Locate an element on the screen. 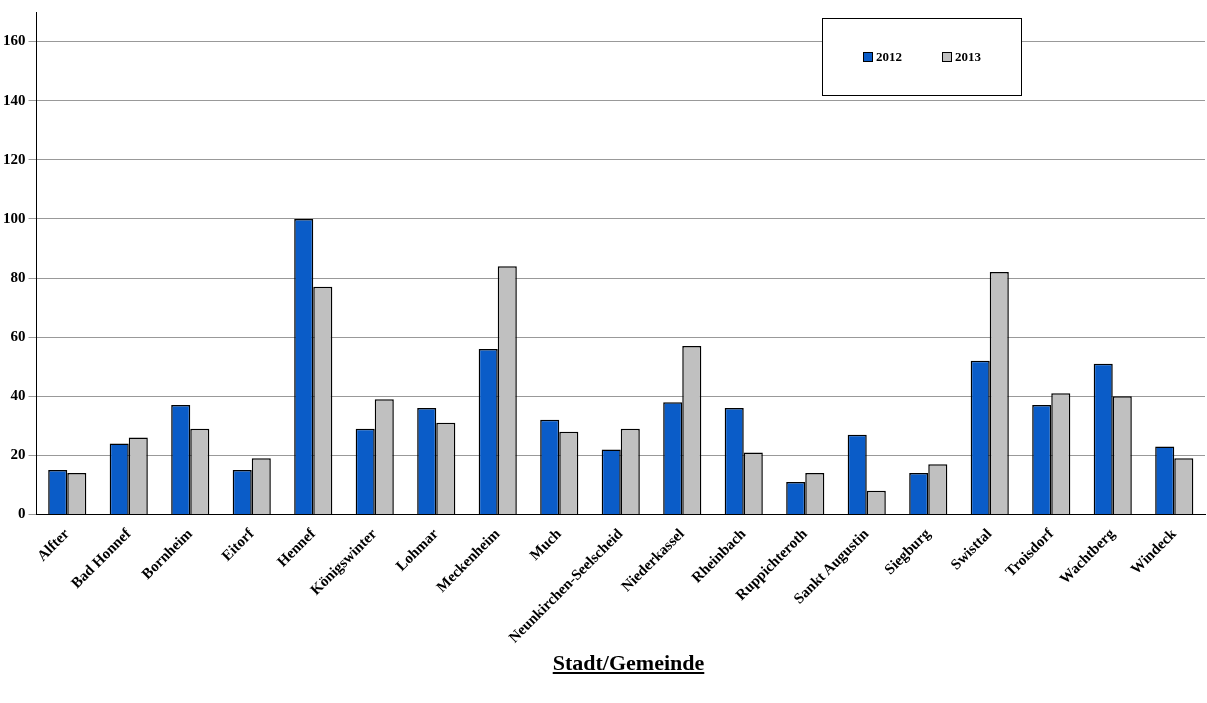  y-tick-label: 160 is located at coordinates (14, 40).